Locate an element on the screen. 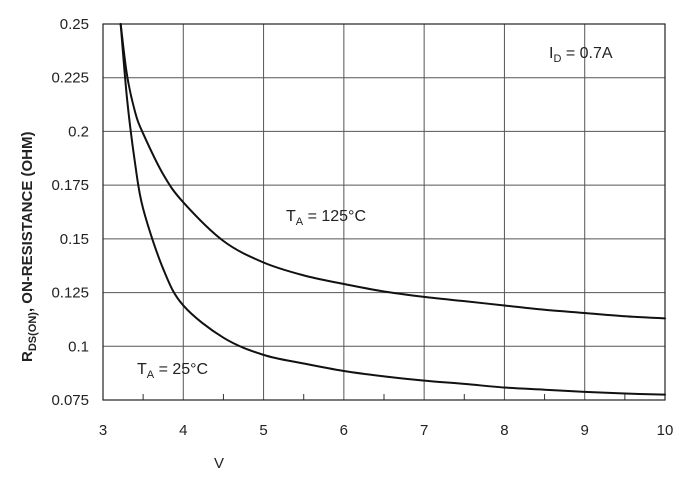 This screenshot has height=483, width=686. x-tick-label: 4 is located at coordinates (183, 430).